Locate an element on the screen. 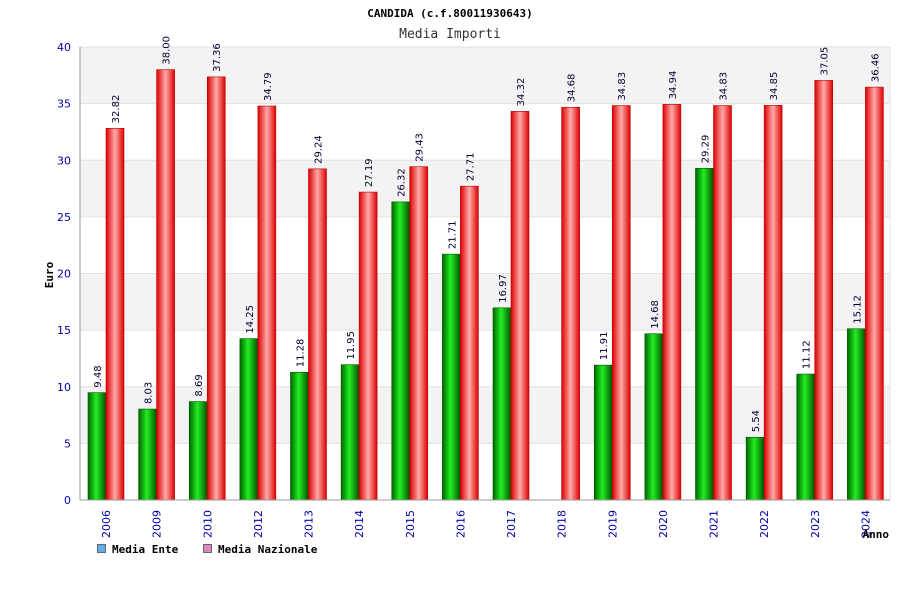 Image resolution: width=900 pixels, height=600 pixels. data-label: 29.24 is located at coordinates (319, 149).